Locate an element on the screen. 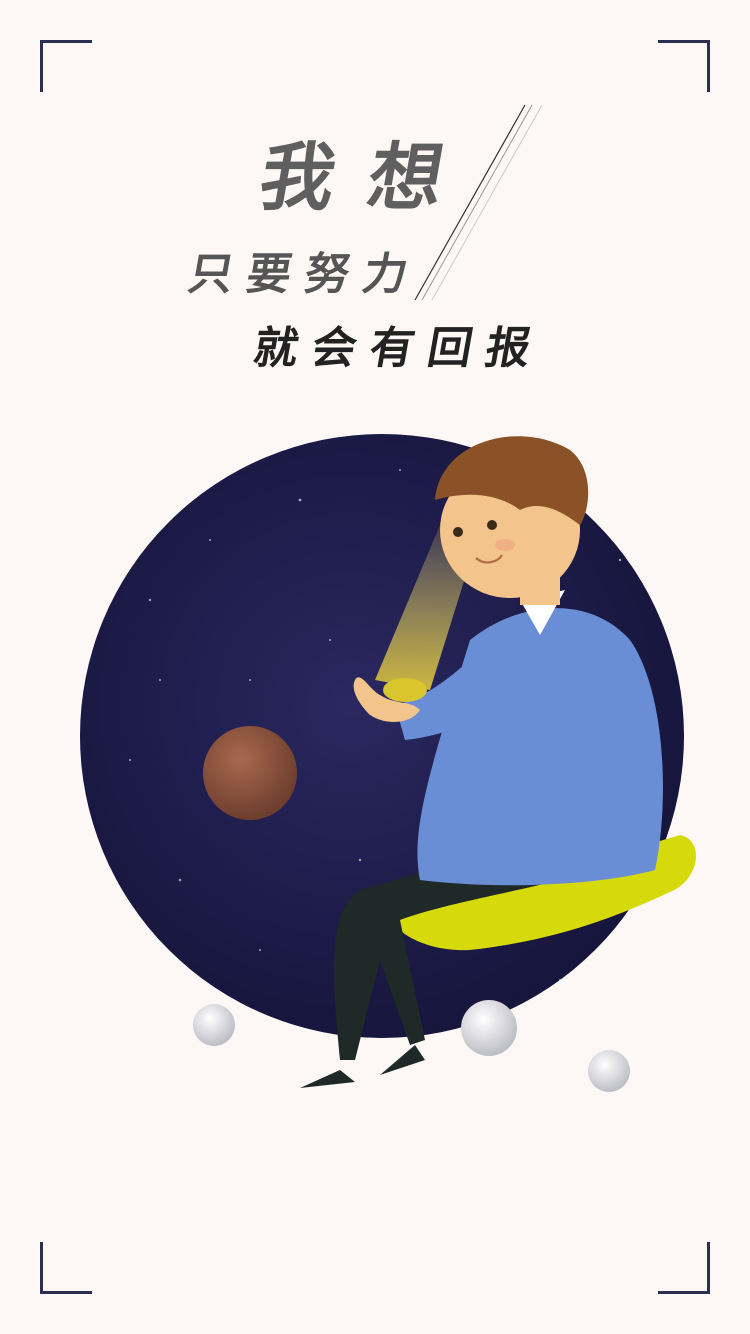 This screenshot has height=1334, width=750. glowing-stone is located at coordinates (405, 690).